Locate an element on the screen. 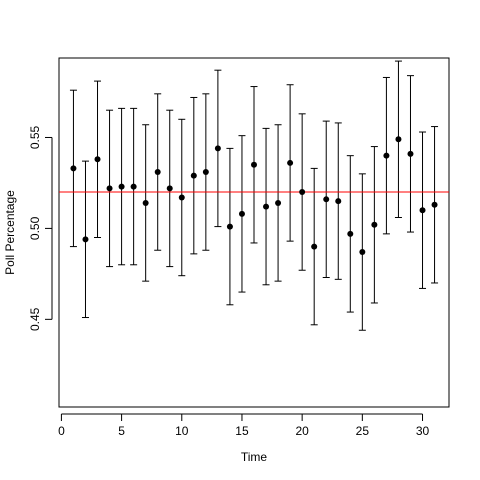 The image size is (480, 480). x-tick-label: 5 is located at coordinates (121, 431).